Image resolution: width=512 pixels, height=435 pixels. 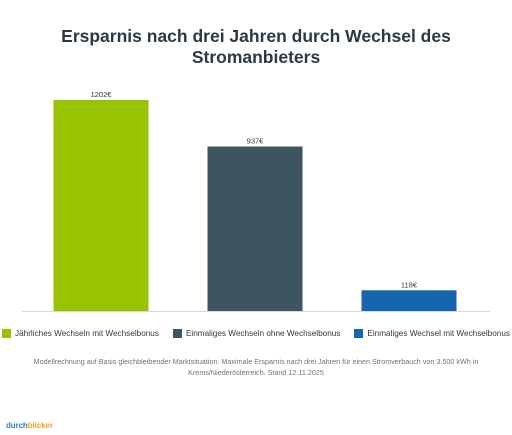 I want to click on brand-part-2: blicker, so click(x=40, y=425).